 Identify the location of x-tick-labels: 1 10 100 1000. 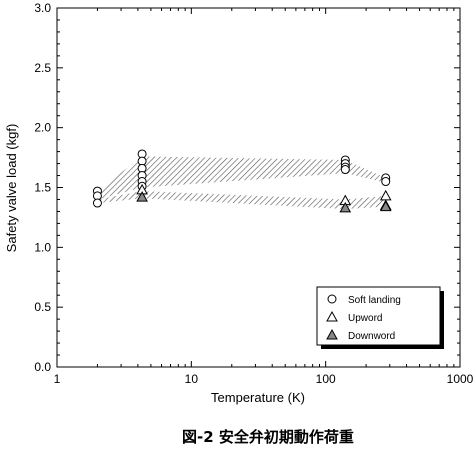
(264, 379).